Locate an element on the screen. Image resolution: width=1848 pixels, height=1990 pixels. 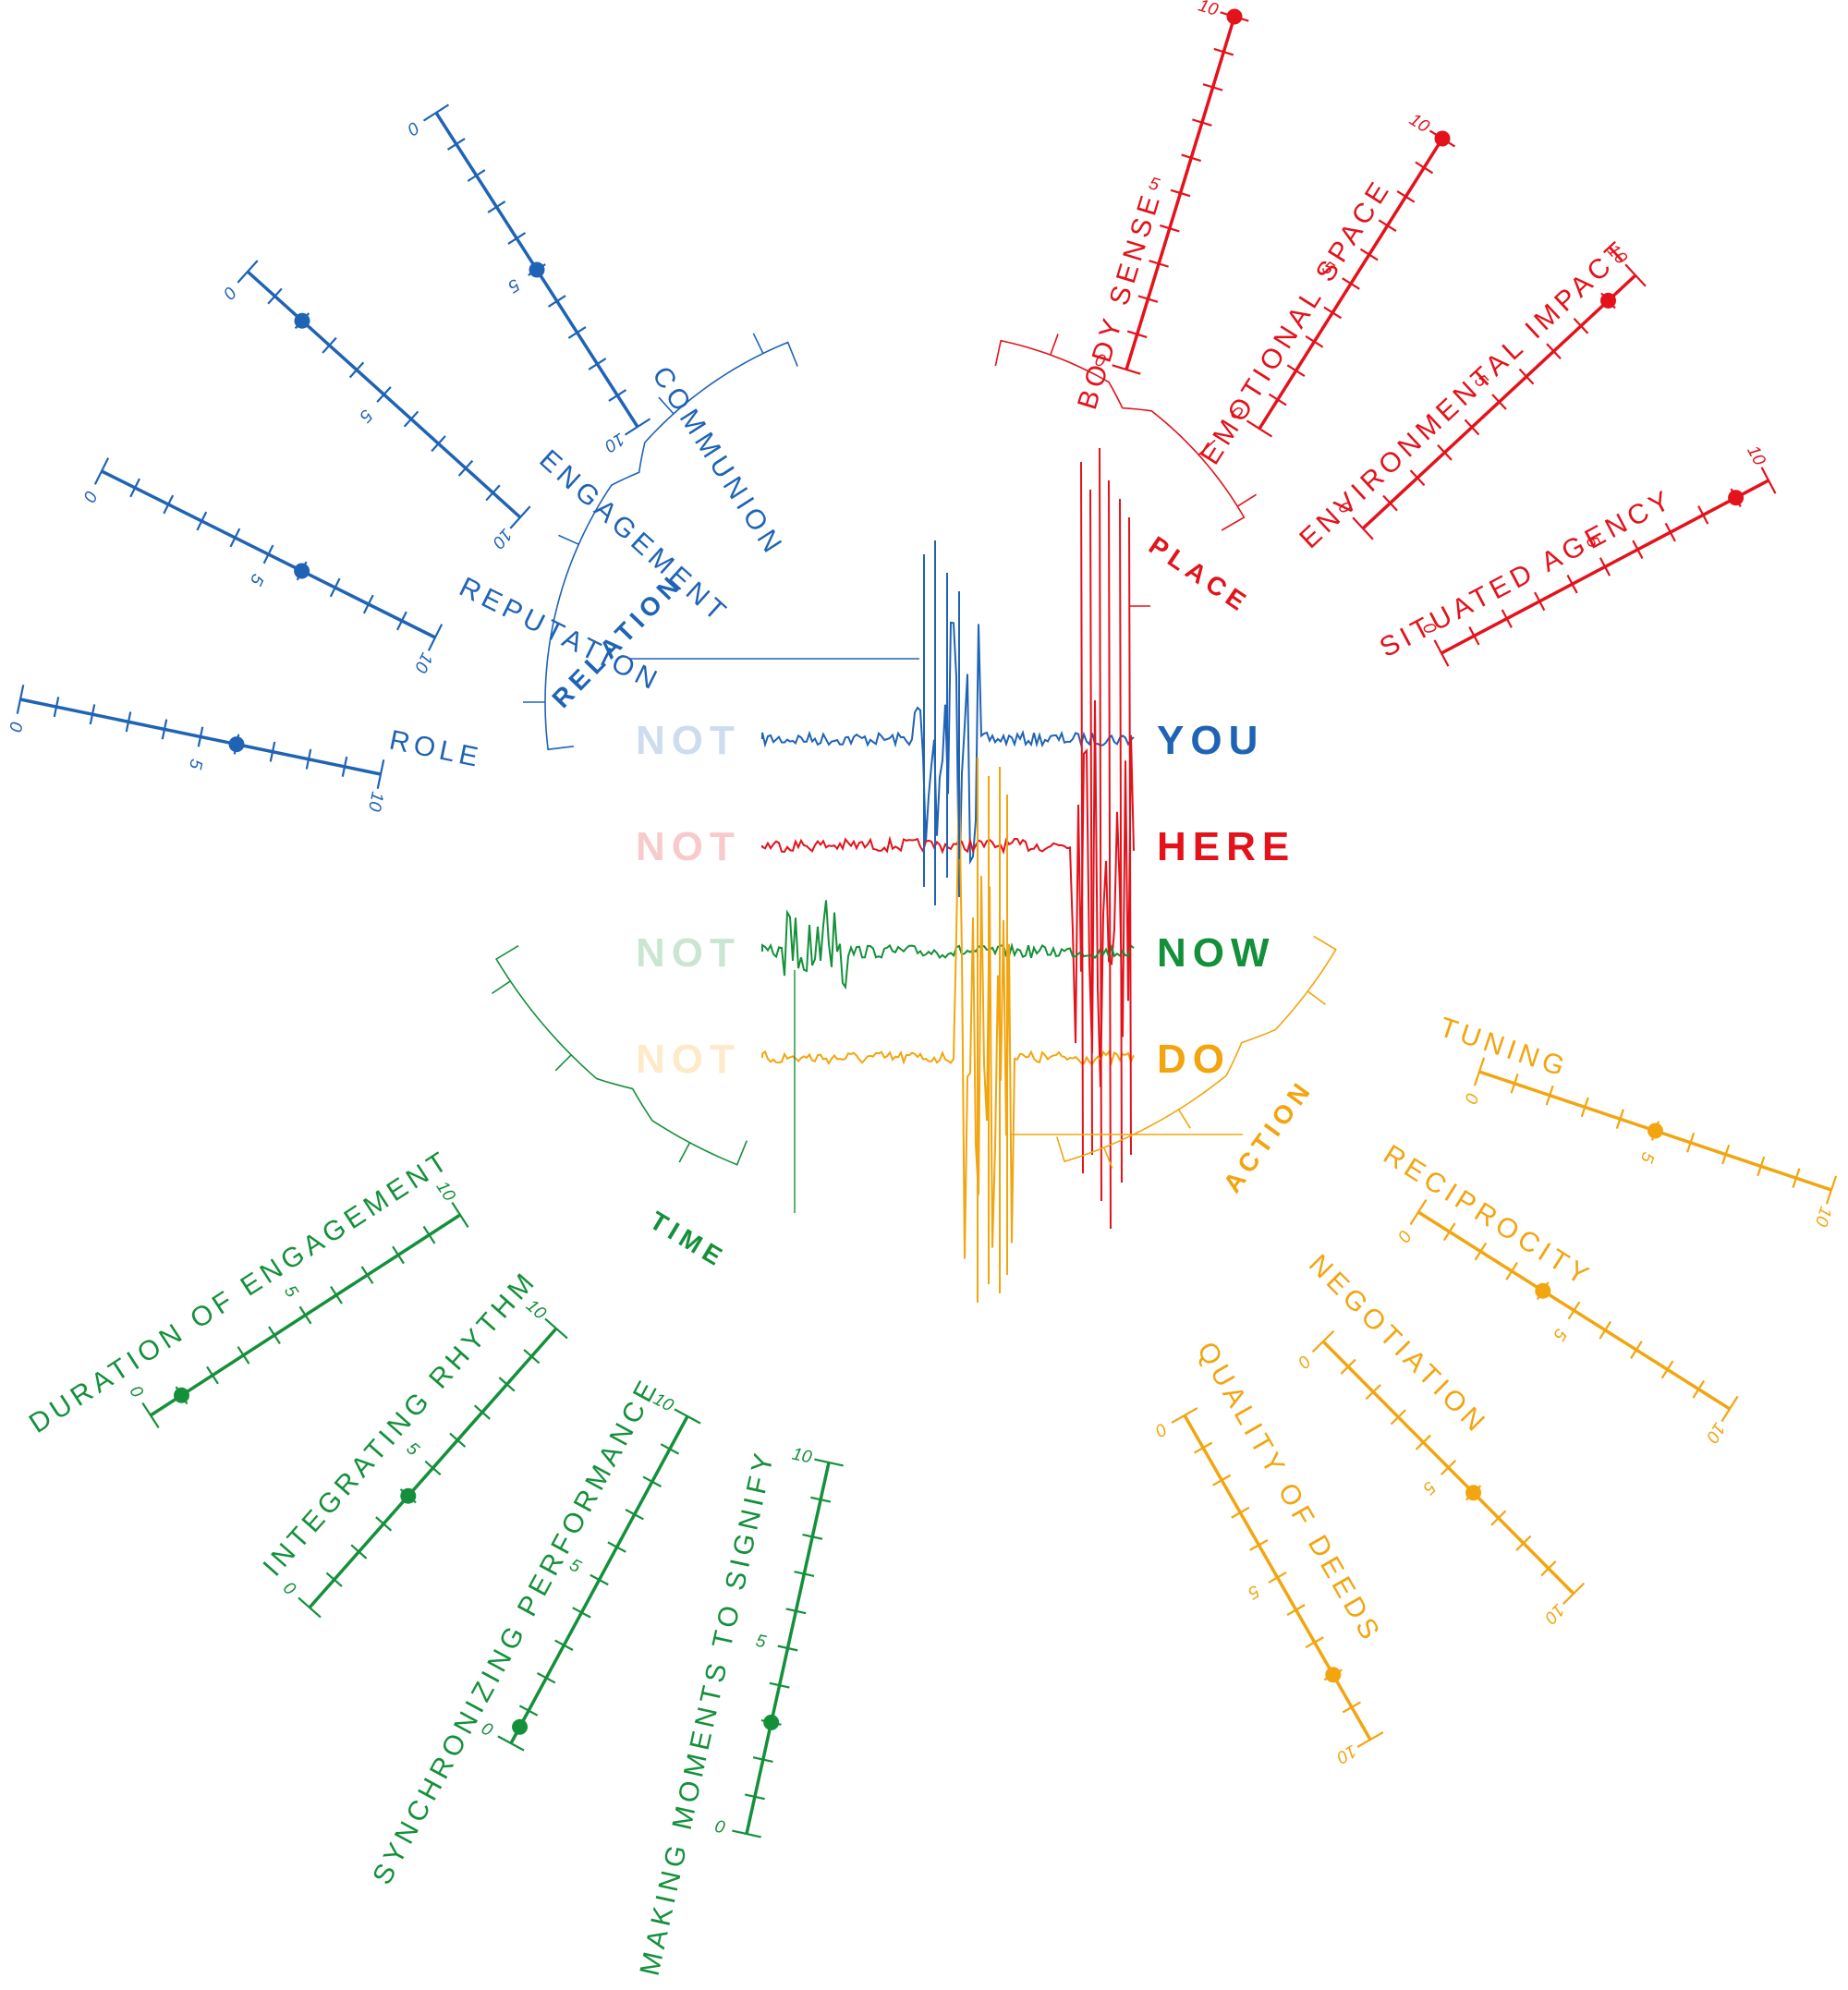
waveform-action-spikes is located at coordinates (993, 1030).